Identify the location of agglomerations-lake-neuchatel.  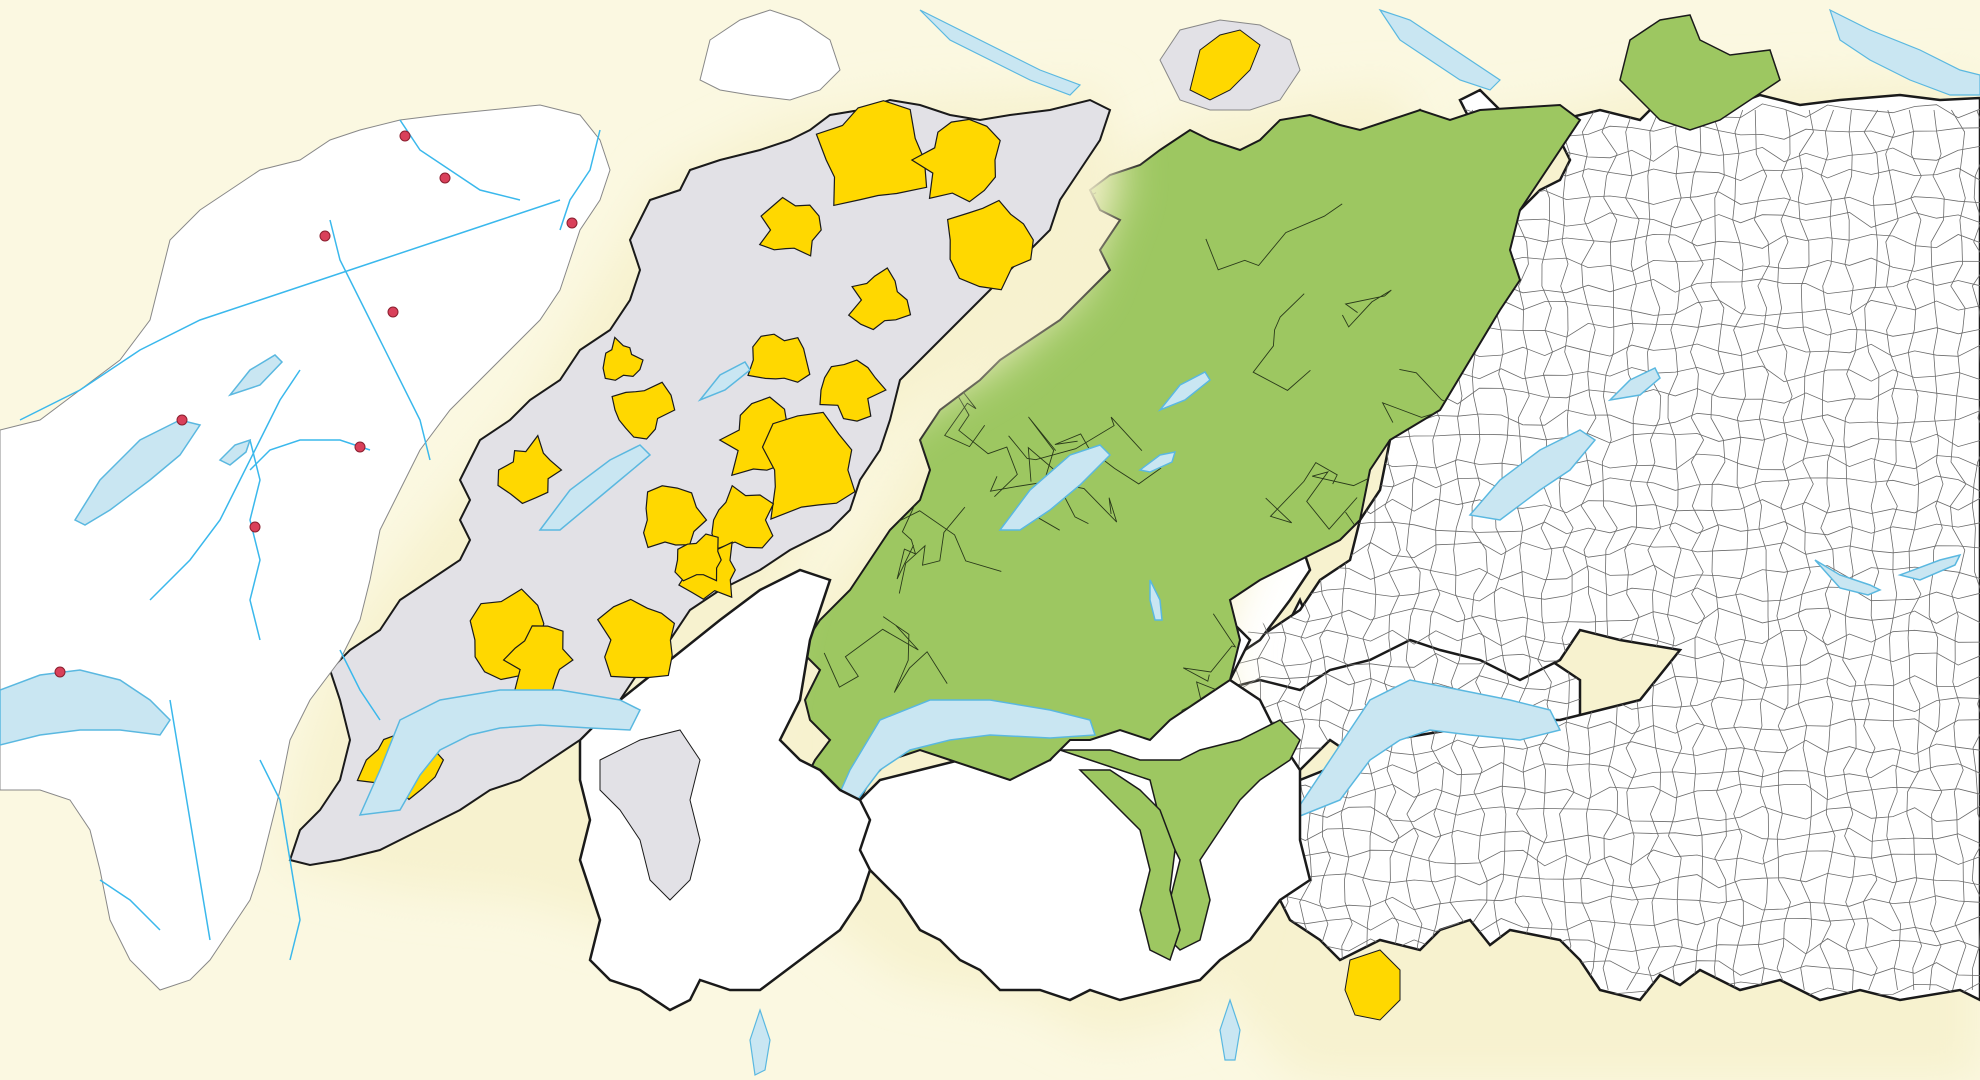
(595, 487).